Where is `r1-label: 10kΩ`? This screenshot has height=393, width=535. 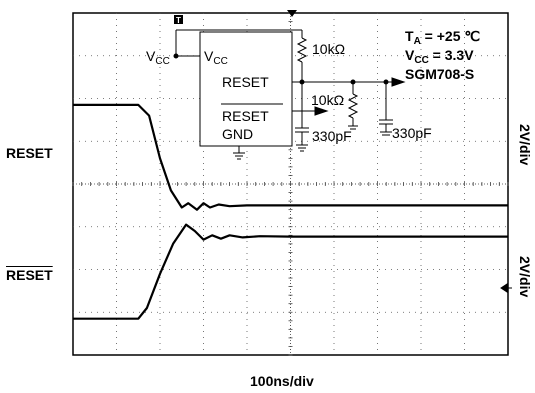
r1-label: 10kΩ is located at coordinates (328, 49).